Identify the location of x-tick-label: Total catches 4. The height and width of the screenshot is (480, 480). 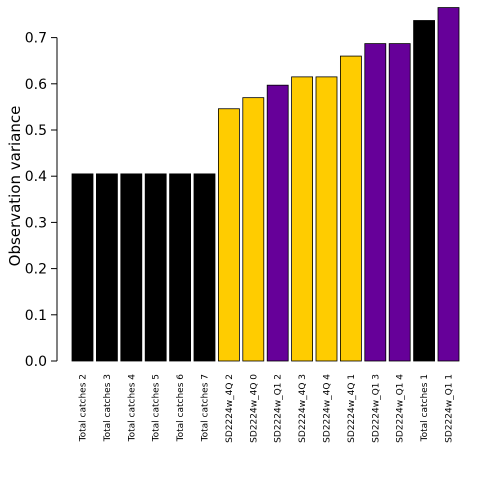
(132, 408).